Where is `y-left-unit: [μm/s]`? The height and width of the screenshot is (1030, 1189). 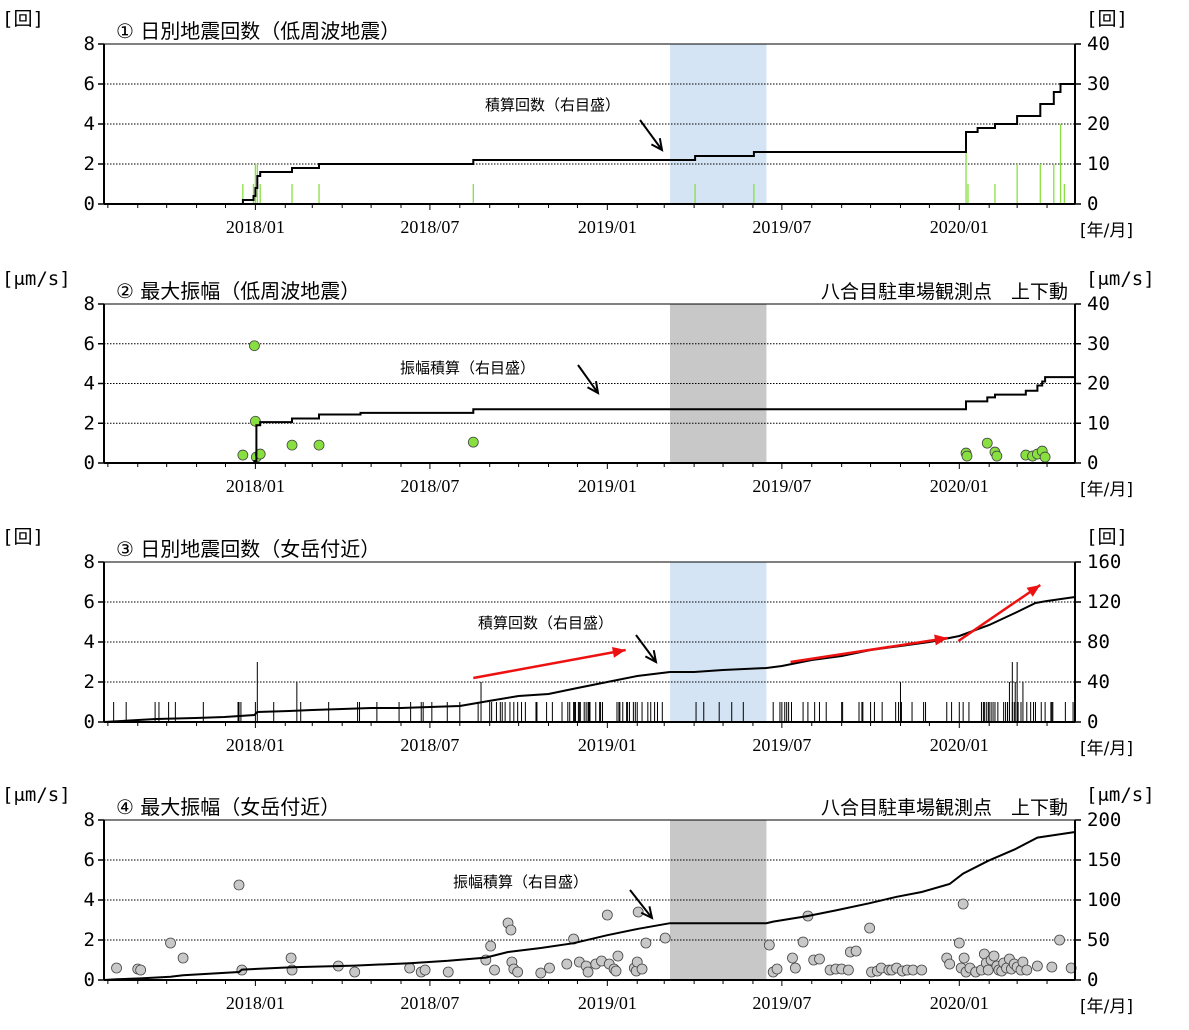 y-left-unit: [μm/s] is located at coordinates (36, 795).